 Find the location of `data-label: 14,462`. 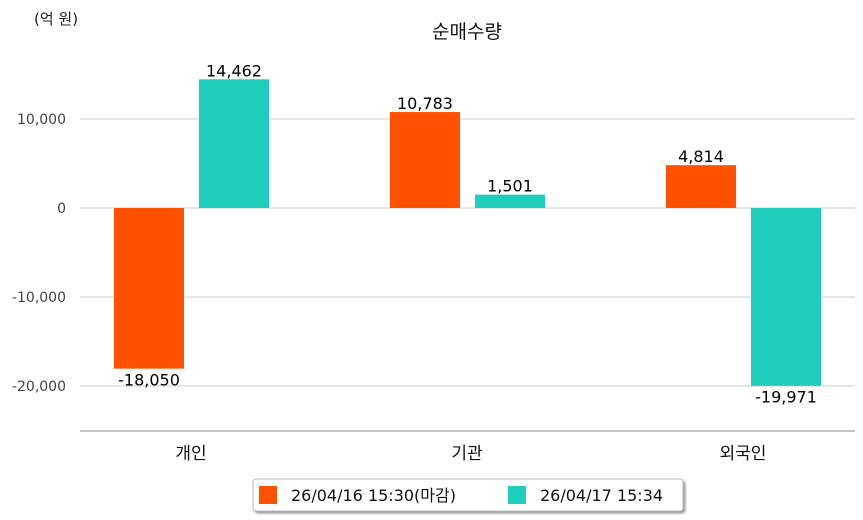

data-label: 14,462 is located at coordinates (234, 70).